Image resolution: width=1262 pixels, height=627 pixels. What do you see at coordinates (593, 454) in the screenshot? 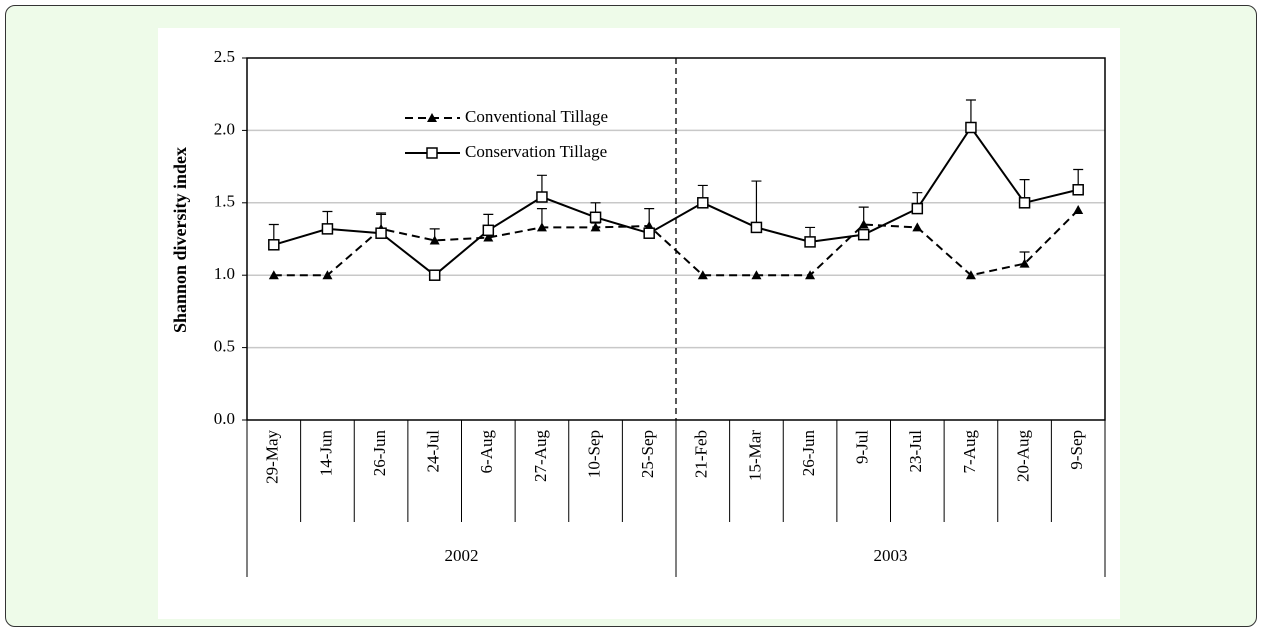
I see `x-tick-label: 10-Sep` at bounding box center [593, 454].